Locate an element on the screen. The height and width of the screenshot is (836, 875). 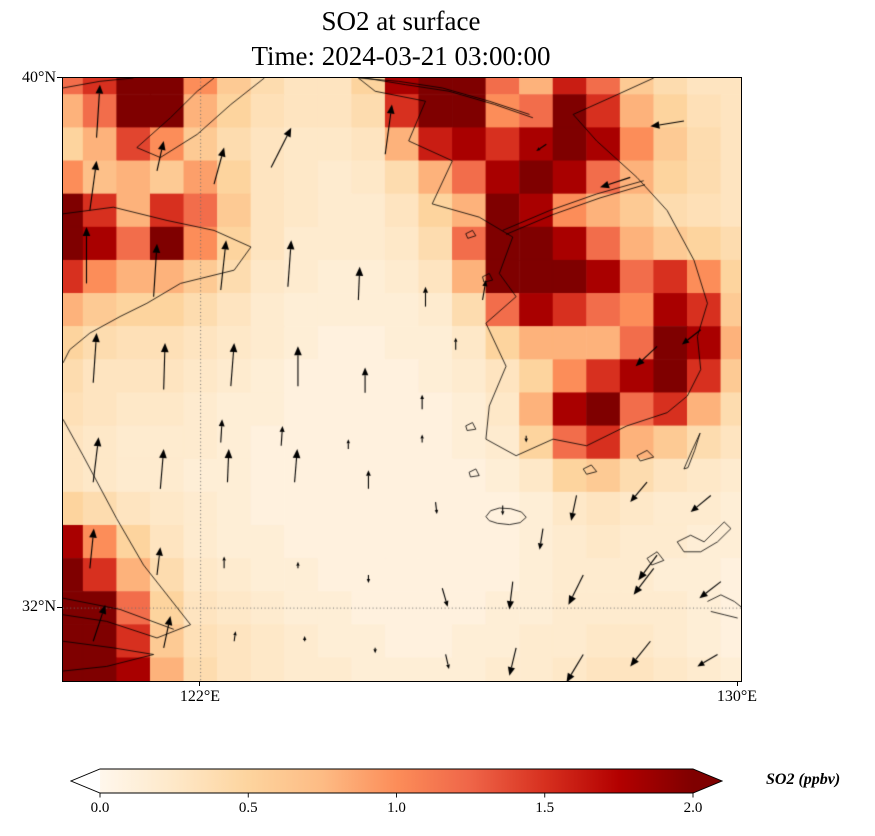
y-axis-tick-mark-40n is located at coordinates (59, 77).